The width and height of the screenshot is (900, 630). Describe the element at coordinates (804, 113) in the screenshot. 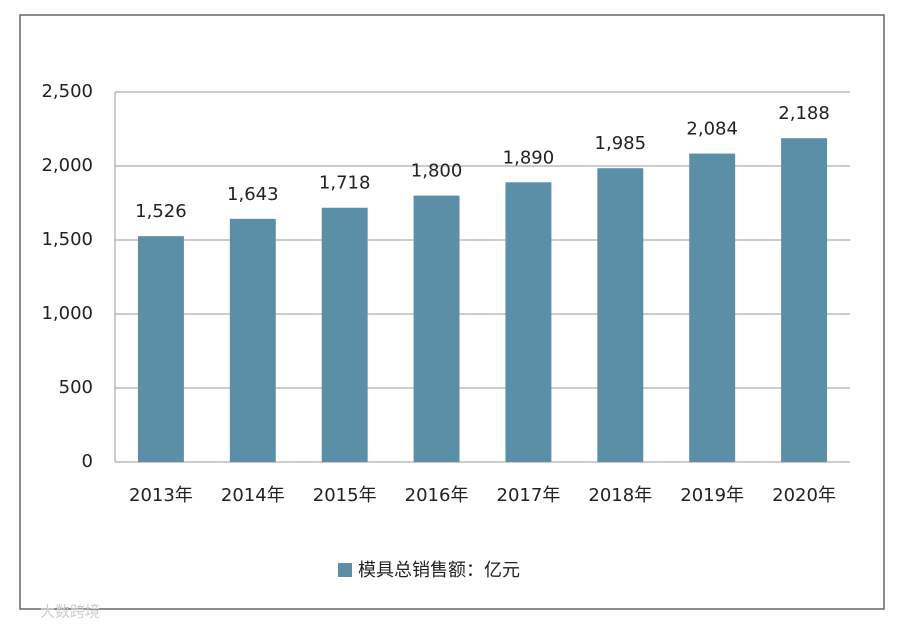

I see `data-label: 2,188` at that location.